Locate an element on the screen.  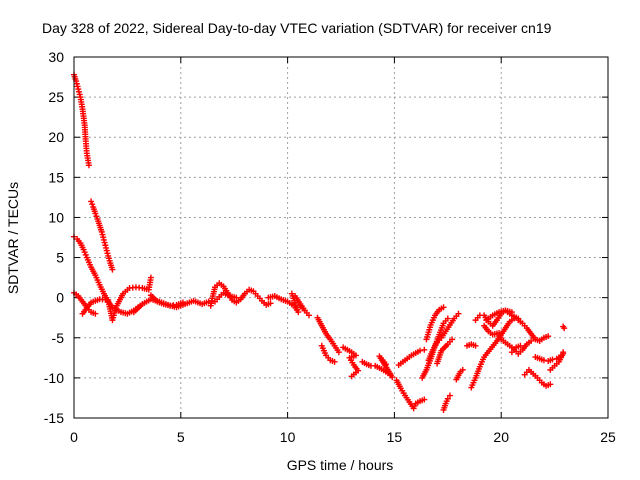
x-tick-label: 5 is located at coordinates (181, 437).